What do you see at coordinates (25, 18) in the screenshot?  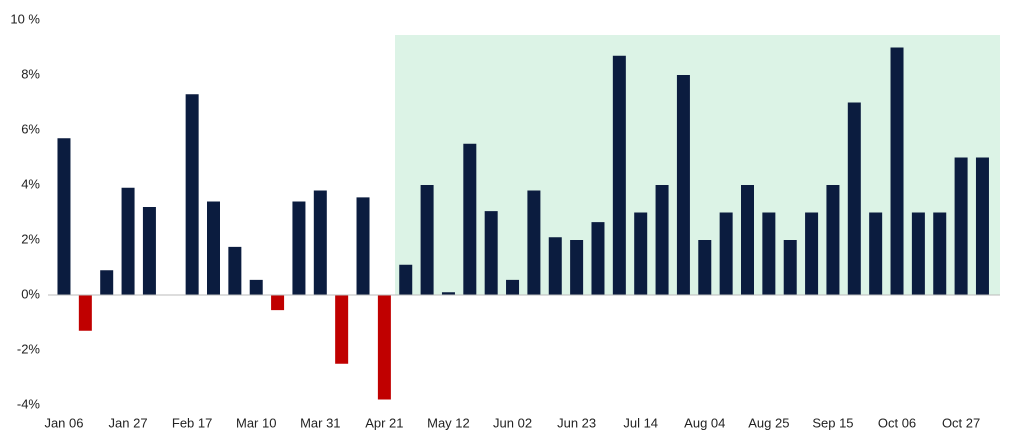 I see `y-tick-label: 10 %` at bounding box center [25, 18].